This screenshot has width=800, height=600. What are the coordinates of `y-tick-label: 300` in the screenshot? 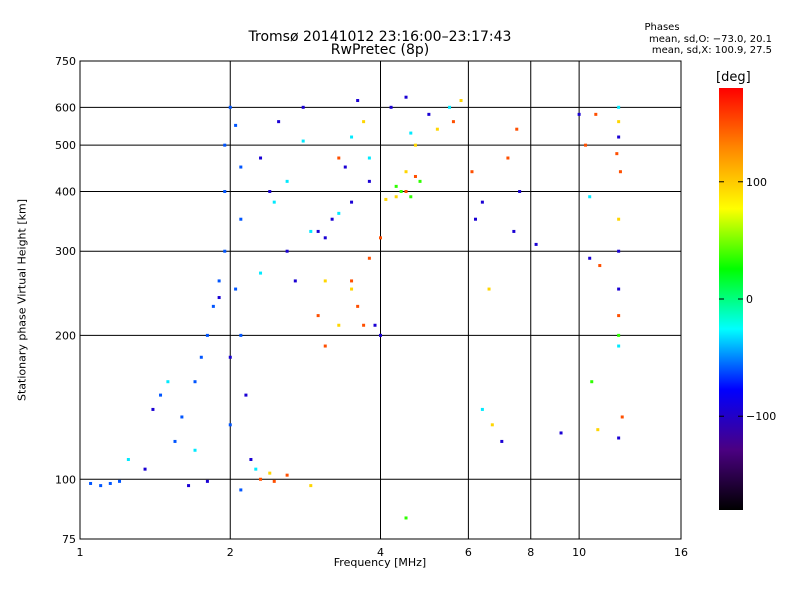 It's located at (65, 251).